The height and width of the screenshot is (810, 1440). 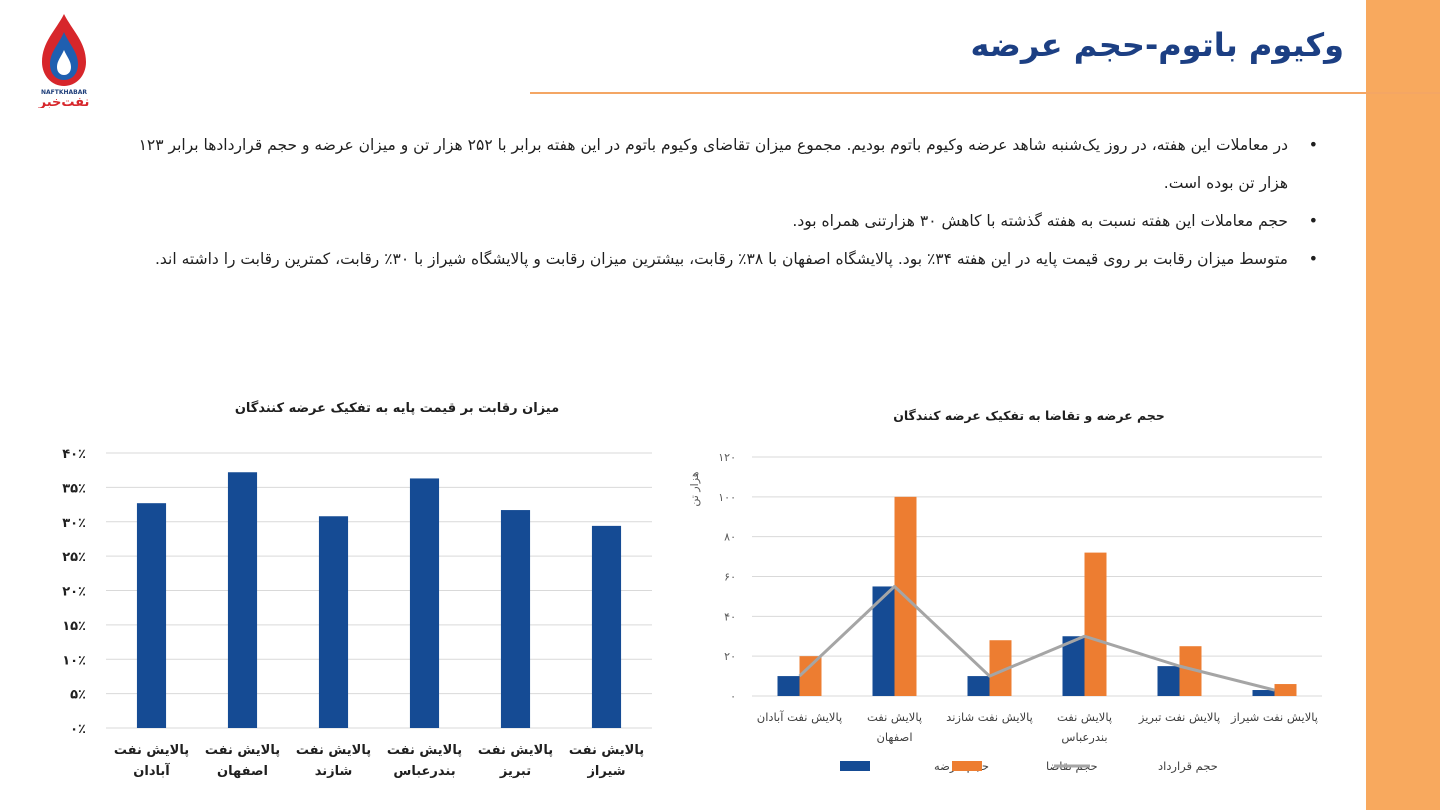 What do you see at coordinates (1274, 717) in the screenshot?
I see `x-tick-label: پالایش نفت شیراز` at bounding box center [1274, 717].